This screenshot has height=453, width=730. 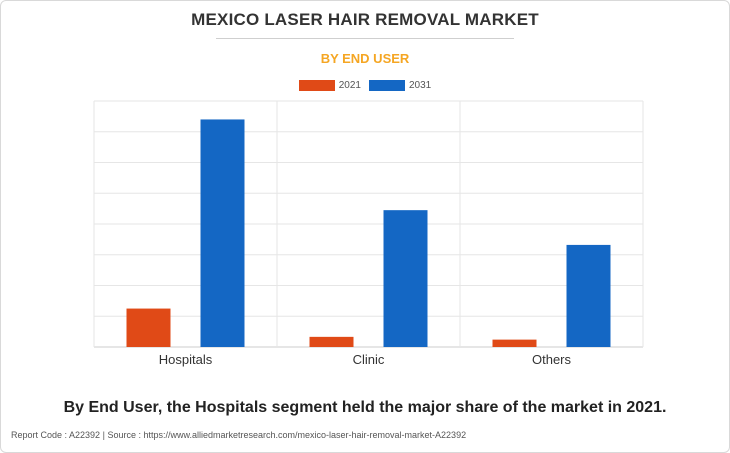 I want to click on legend: 2021 2031, so click(x=365, y=85).